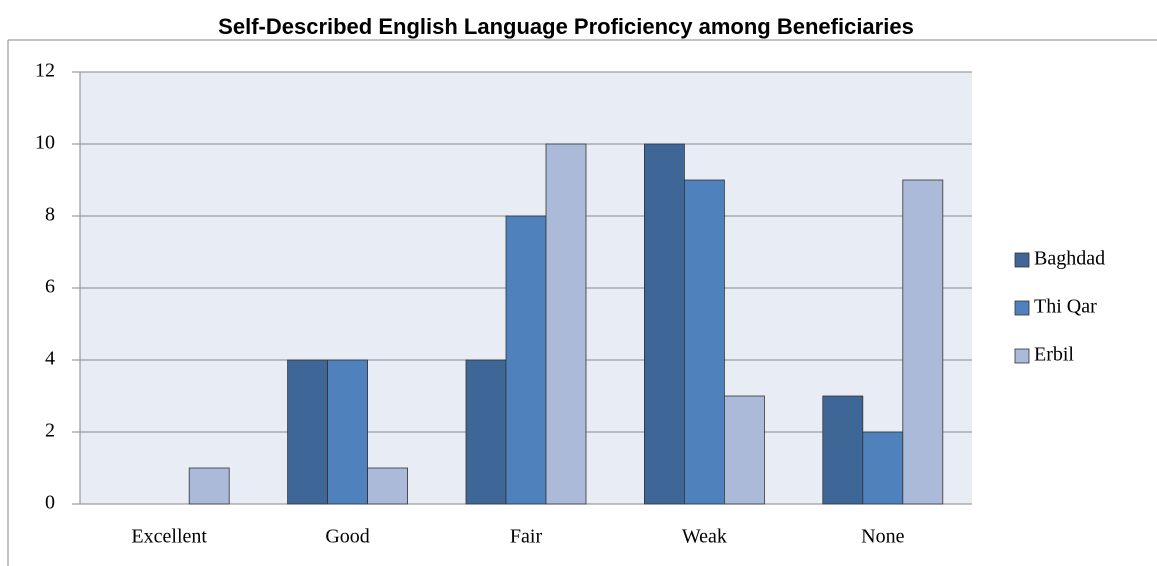  Describe the element at coordinates (1054, 355) in the screenshot. I see `legend-label: Erbil` at that location.